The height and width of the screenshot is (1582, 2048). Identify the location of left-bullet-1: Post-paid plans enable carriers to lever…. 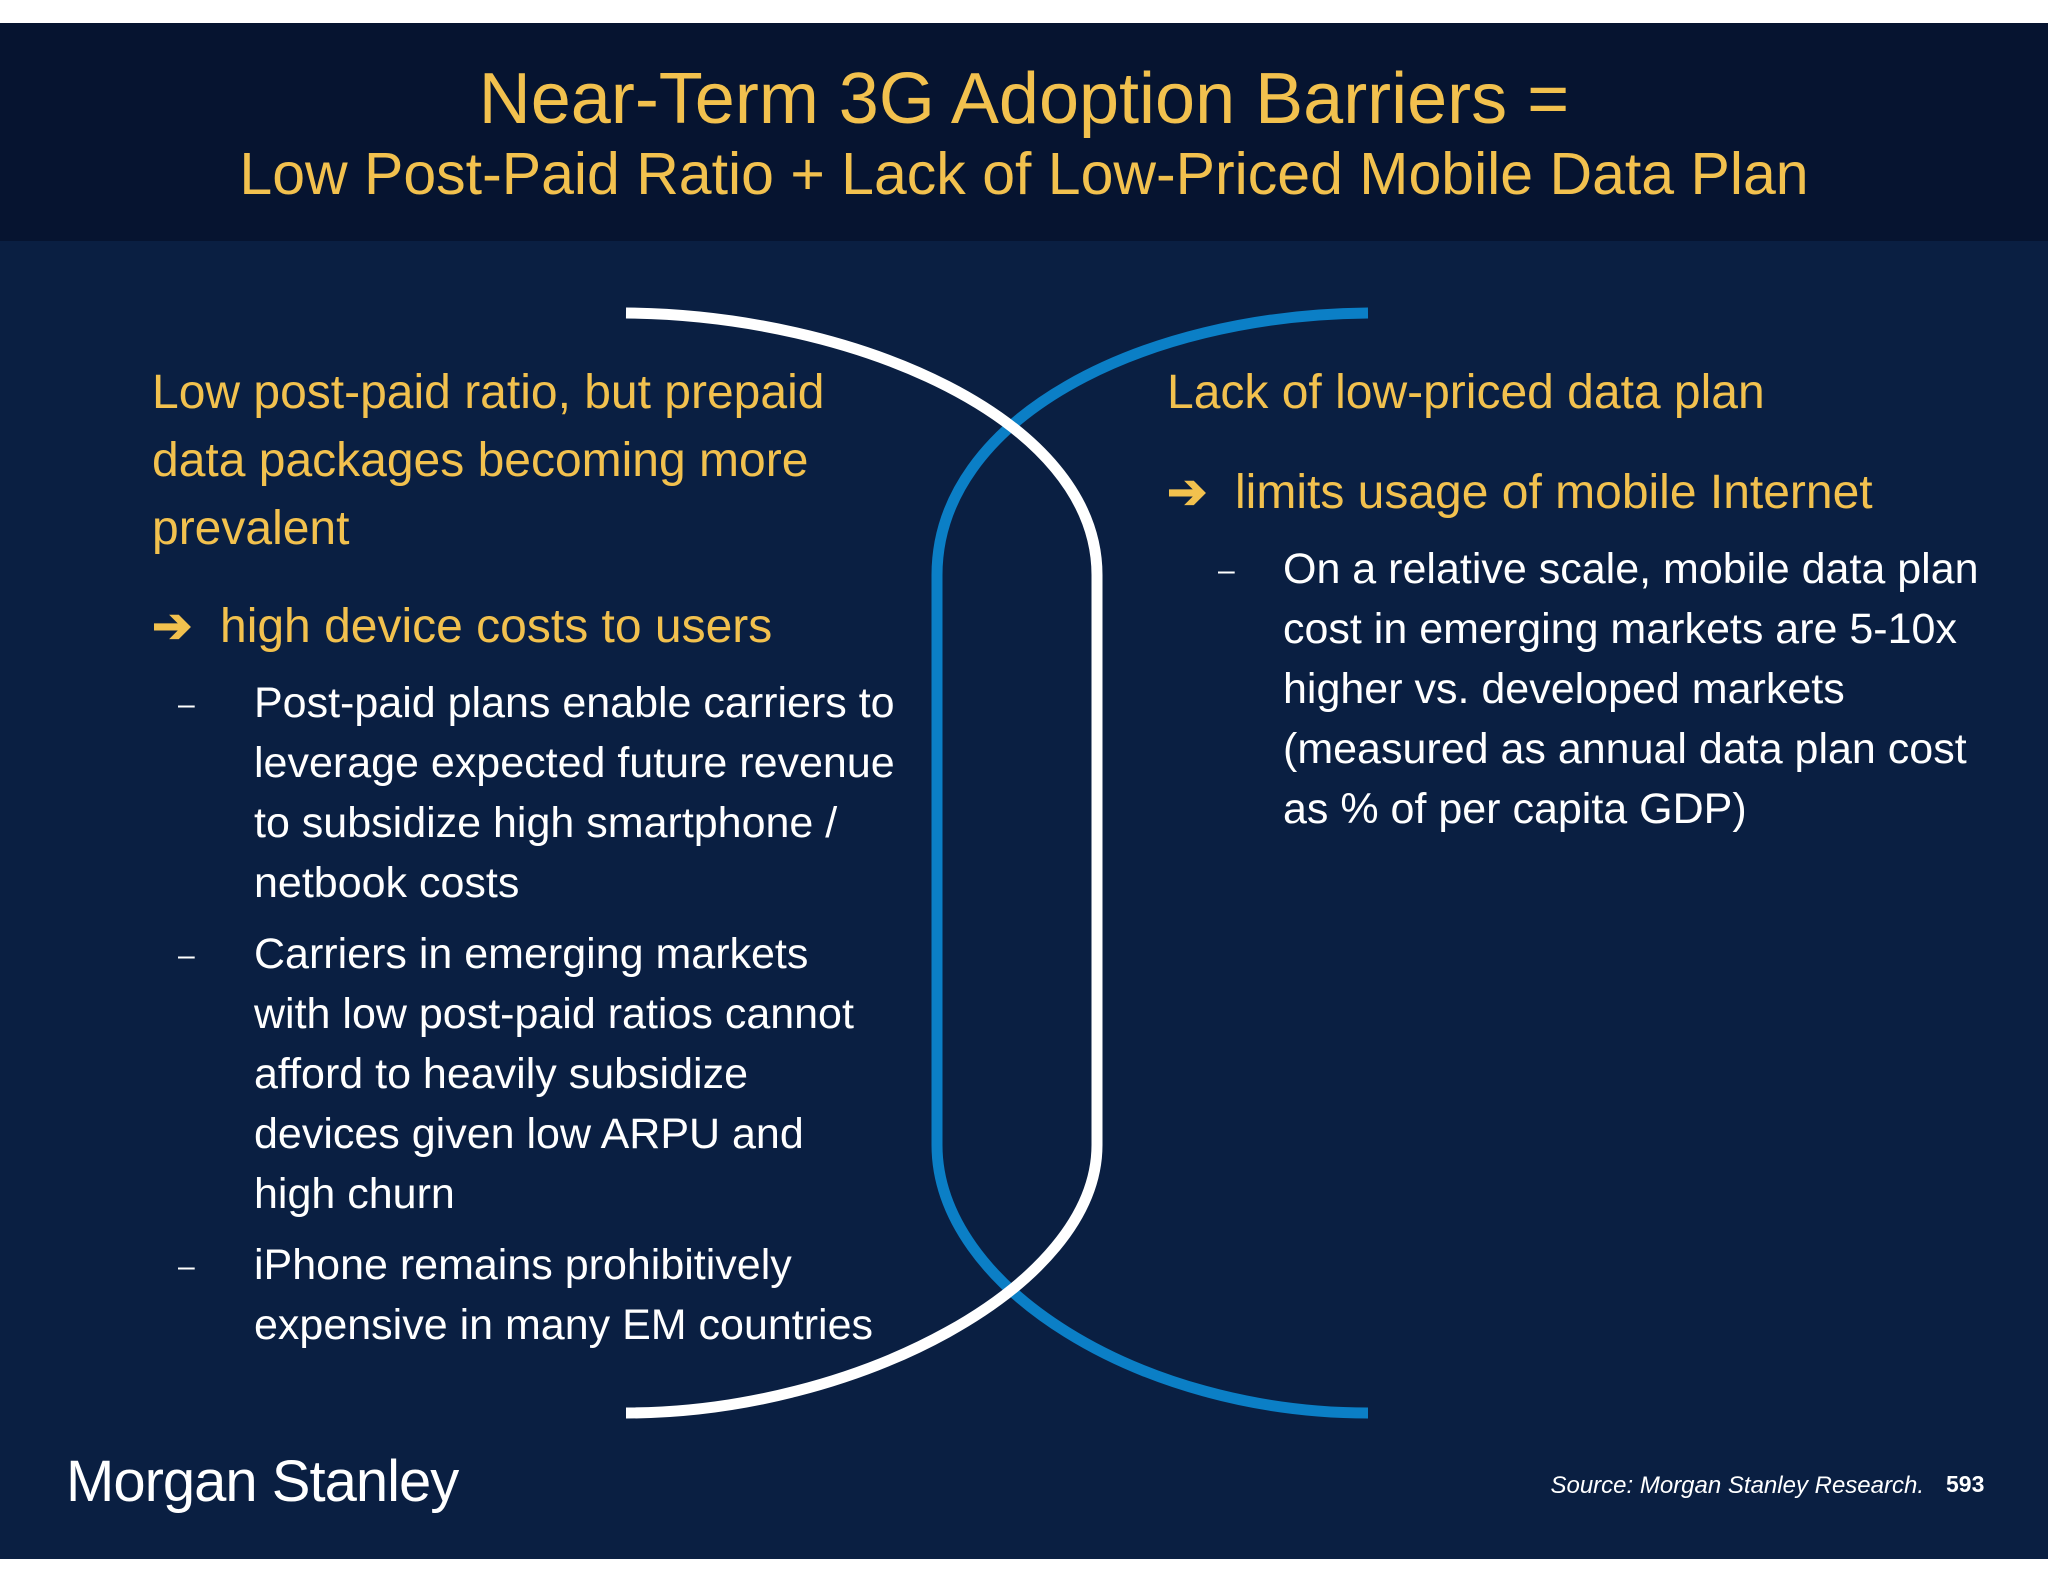
(574, 793).